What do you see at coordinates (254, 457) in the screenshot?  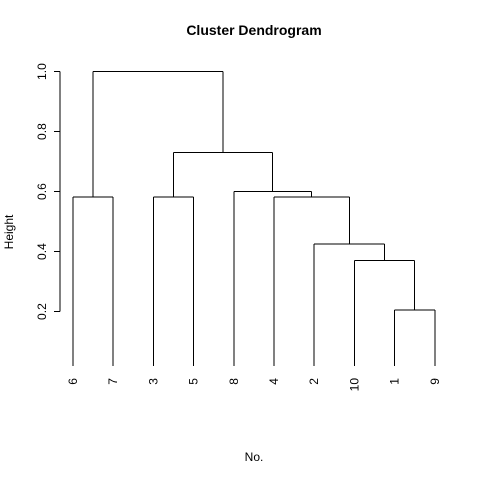 I see `x-axis-label: No.` at bounding box center [254, 457].